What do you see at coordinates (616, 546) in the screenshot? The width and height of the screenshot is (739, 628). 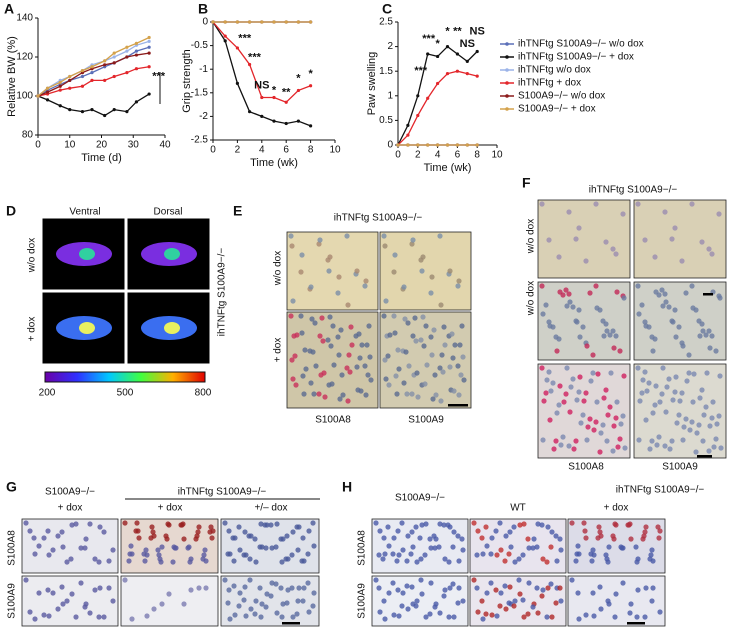 I see `micrograph` at bounding box center [616, 546].